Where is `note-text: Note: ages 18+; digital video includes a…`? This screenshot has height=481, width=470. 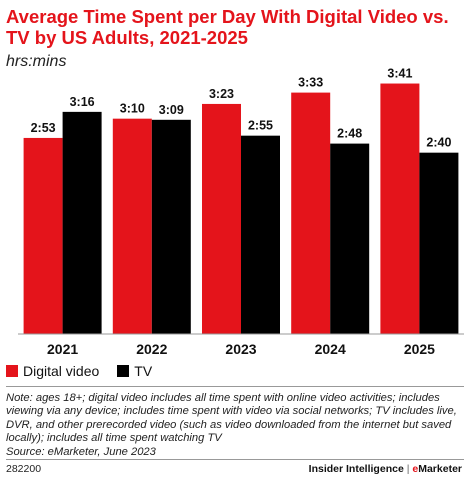
note-text: Note: ages 18+; digital video includes a… is located at coordinates (231, 418).